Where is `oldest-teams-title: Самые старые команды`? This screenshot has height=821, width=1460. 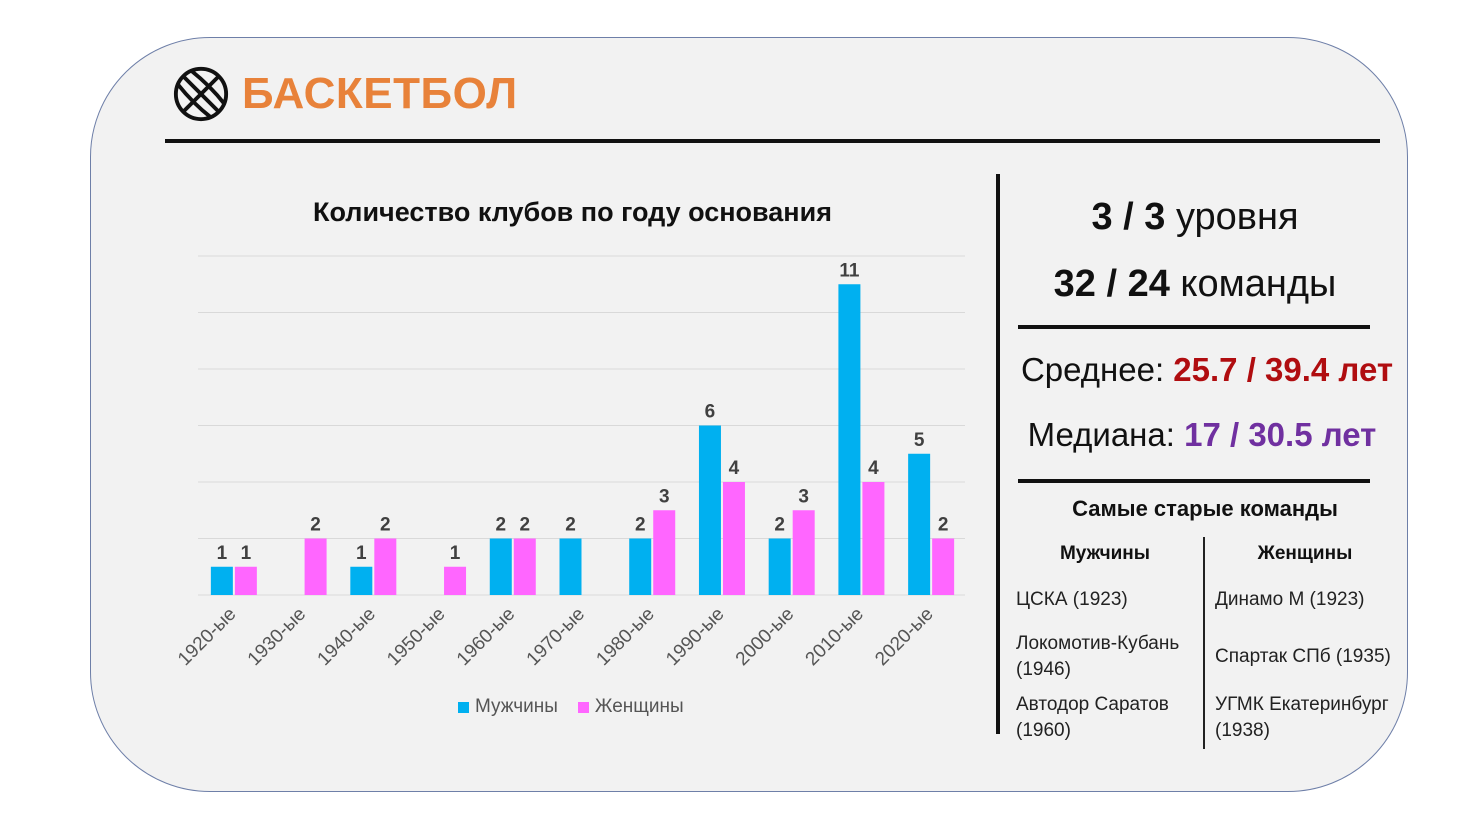 oldest-teams-title: Самые старые команды is located at coordinates (1205, 508).